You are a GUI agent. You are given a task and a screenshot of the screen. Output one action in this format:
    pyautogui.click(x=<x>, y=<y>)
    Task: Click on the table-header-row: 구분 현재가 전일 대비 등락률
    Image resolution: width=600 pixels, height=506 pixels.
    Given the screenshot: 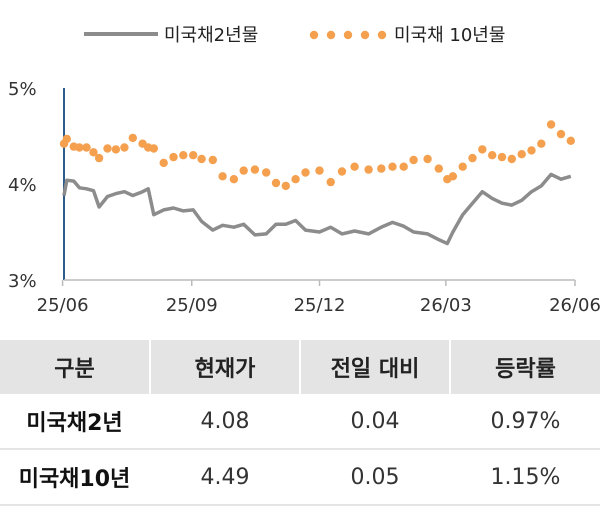 What is the action you would take?
    pyautogui.click(x=300, y=367)
    